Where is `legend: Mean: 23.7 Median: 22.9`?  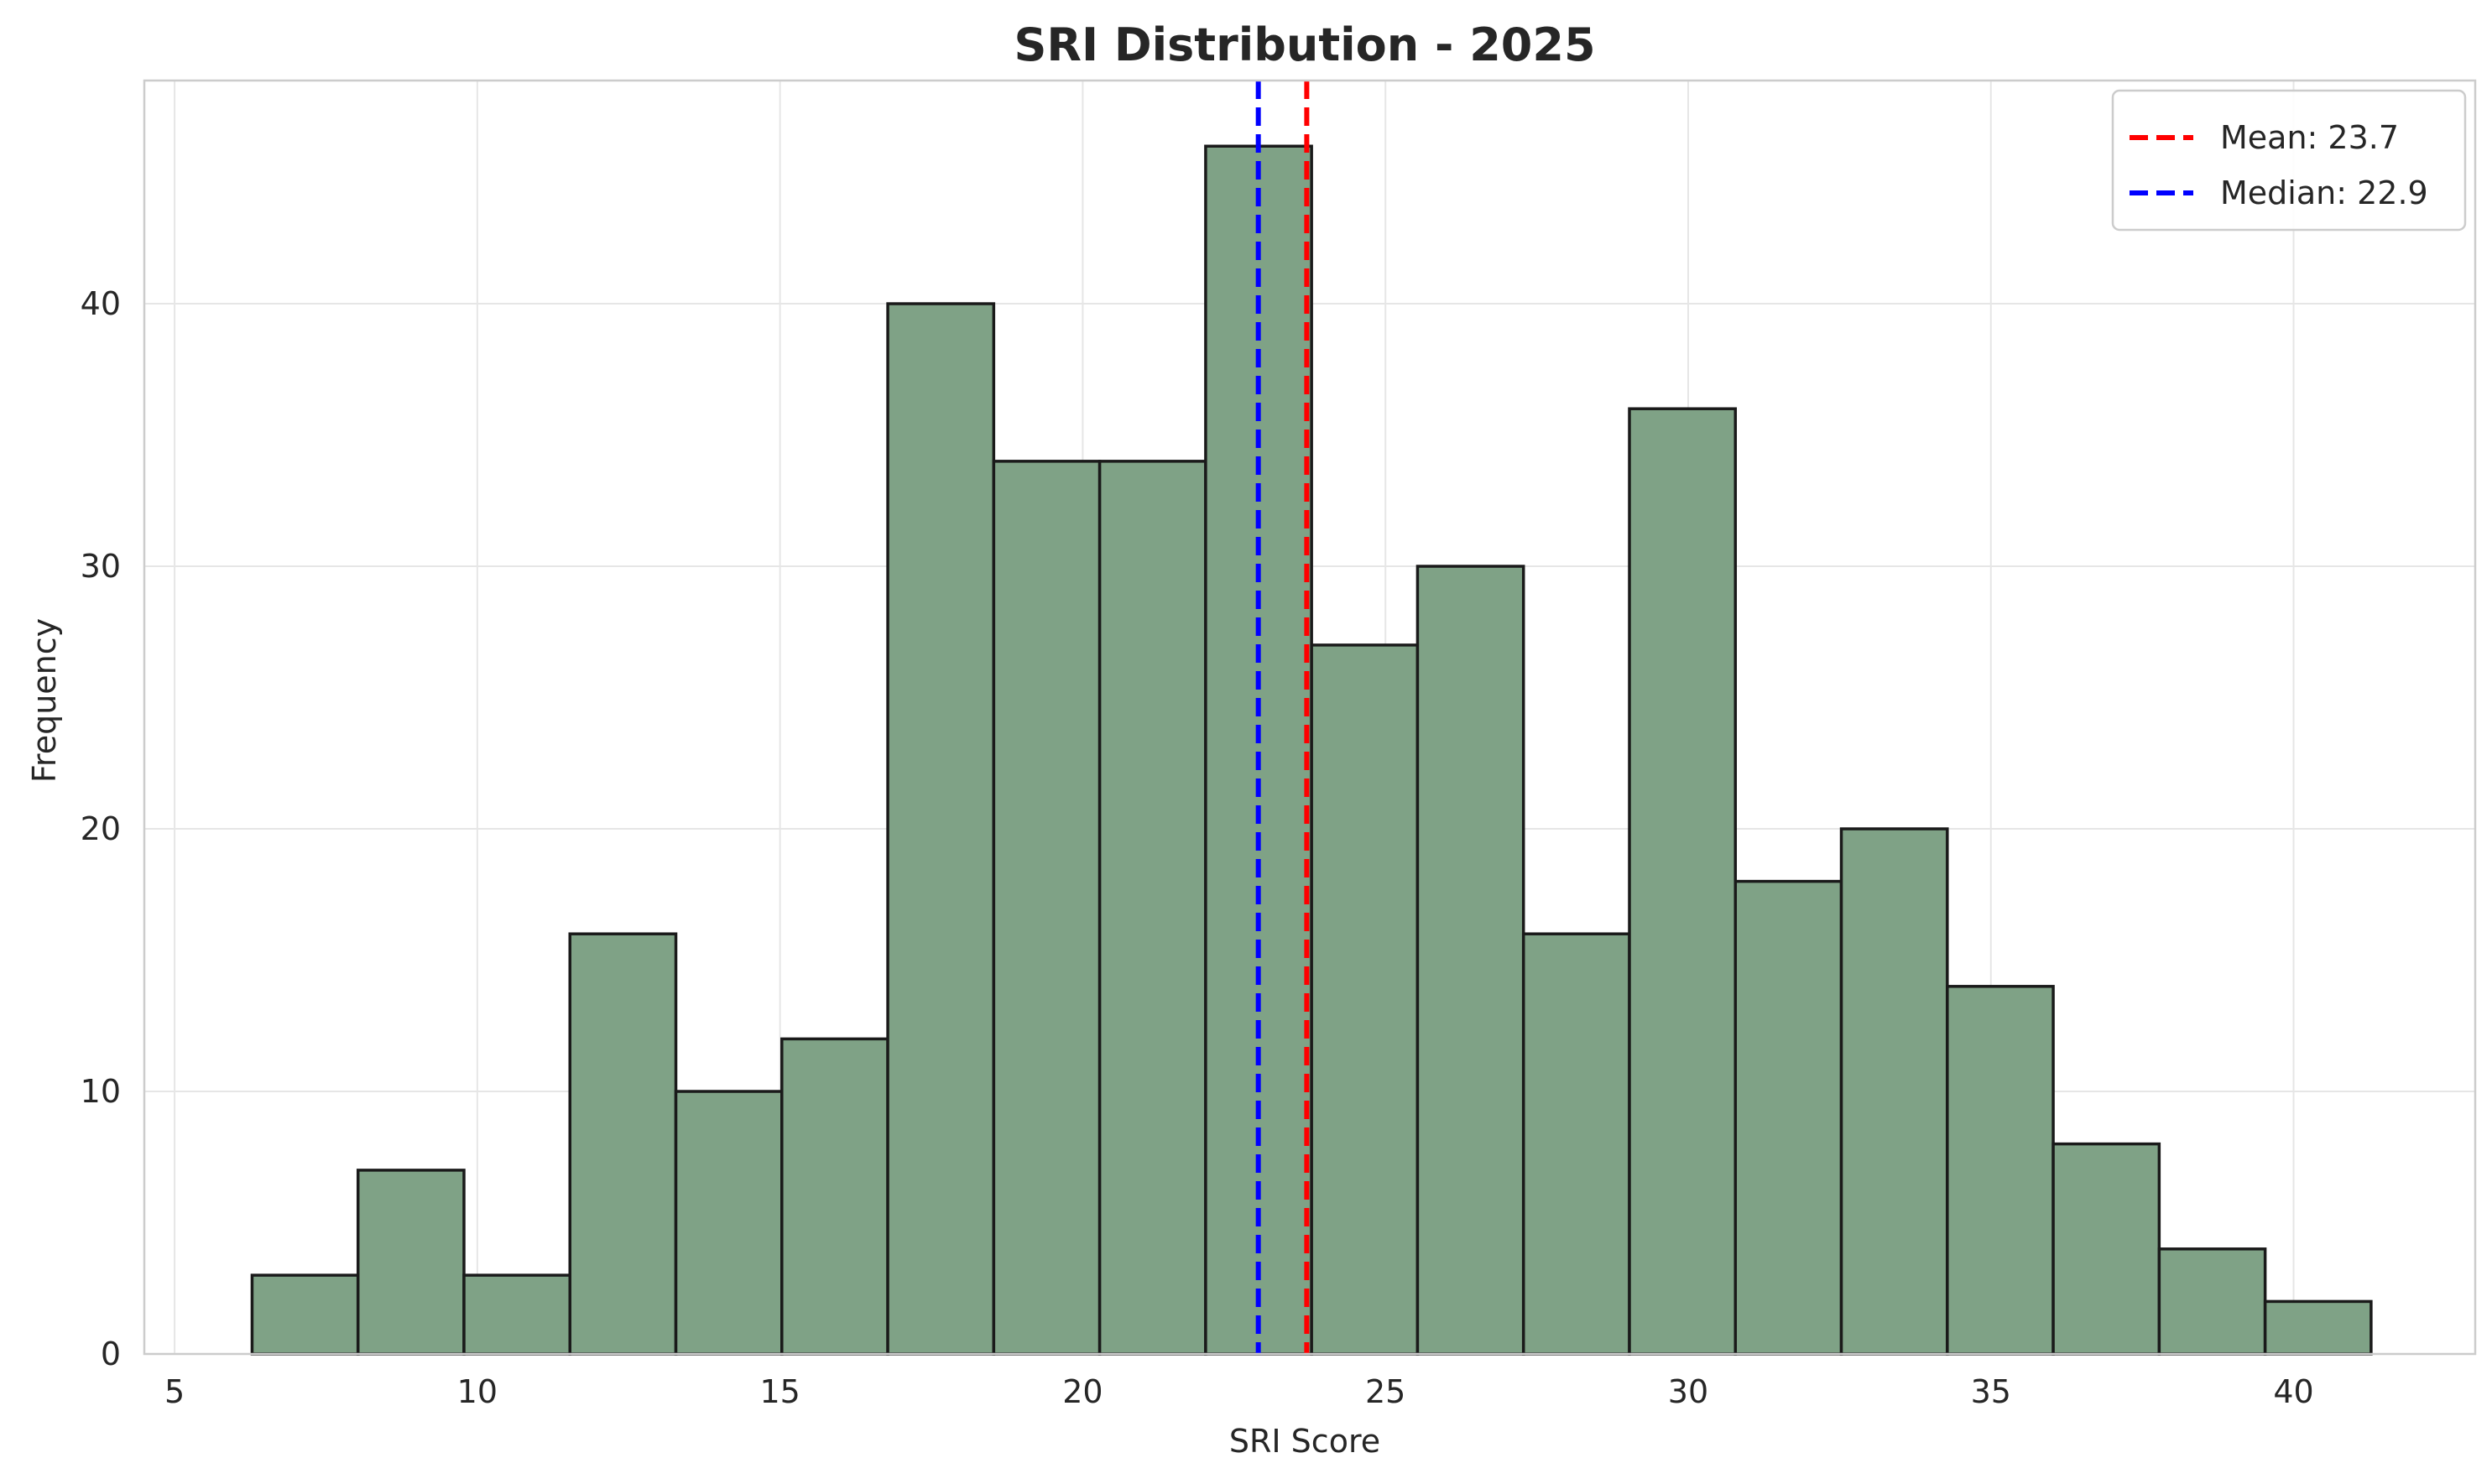 legend: Mean: 23.7 Median: 22.9 is located at coordinates (2289, 160).